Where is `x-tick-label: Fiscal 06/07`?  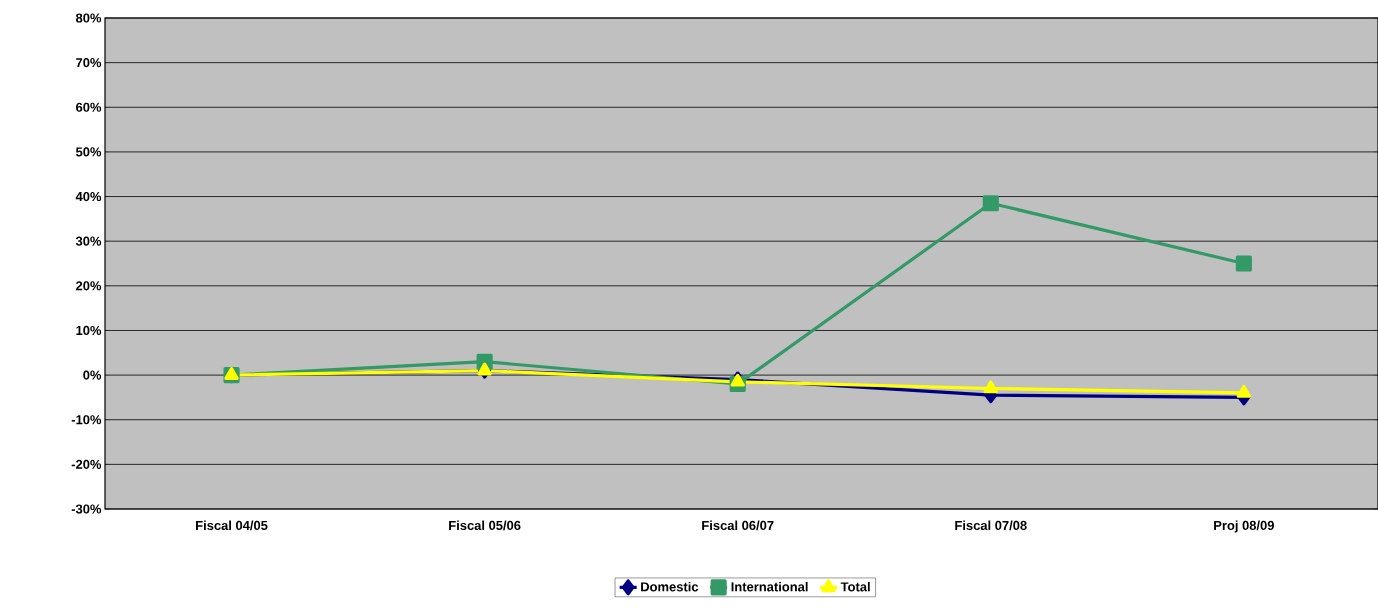
x-tick-label: Fiscal 06/07 is located at coordinates (738, 525).